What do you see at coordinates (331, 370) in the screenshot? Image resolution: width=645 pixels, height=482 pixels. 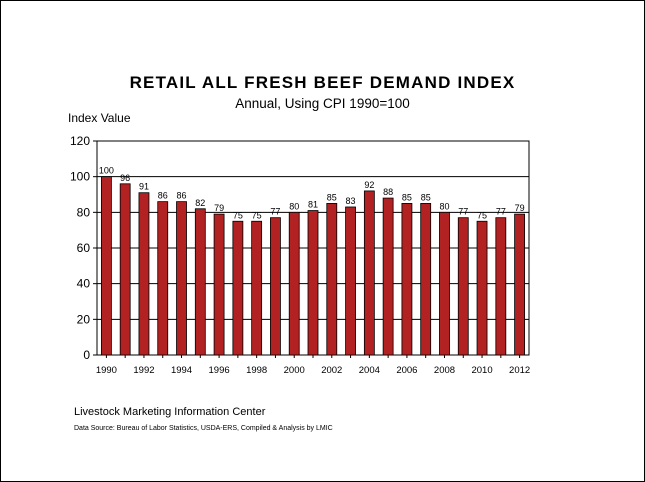 I see `x-tick-label: 2002` at bounding box center [331, 370].